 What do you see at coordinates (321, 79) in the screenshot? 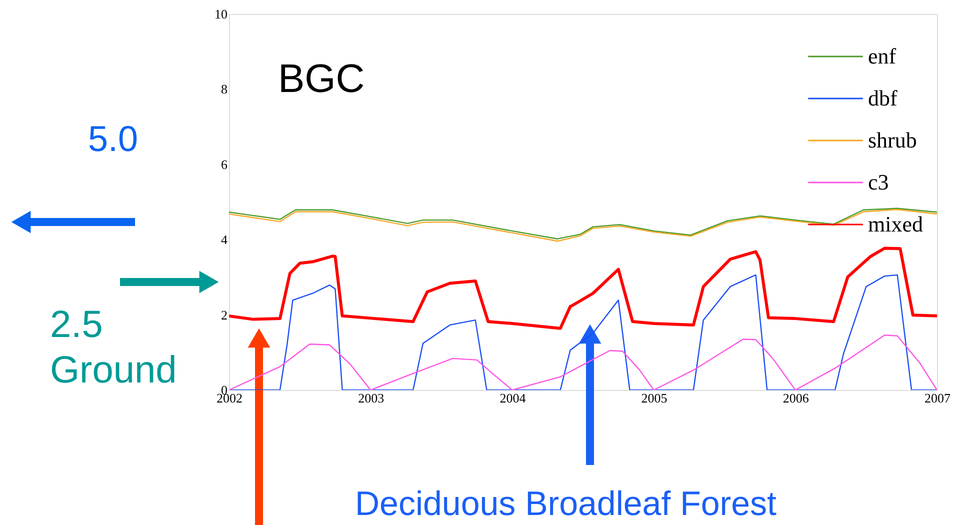
I see `annotation: BGC` at bounding box center [321, 79].